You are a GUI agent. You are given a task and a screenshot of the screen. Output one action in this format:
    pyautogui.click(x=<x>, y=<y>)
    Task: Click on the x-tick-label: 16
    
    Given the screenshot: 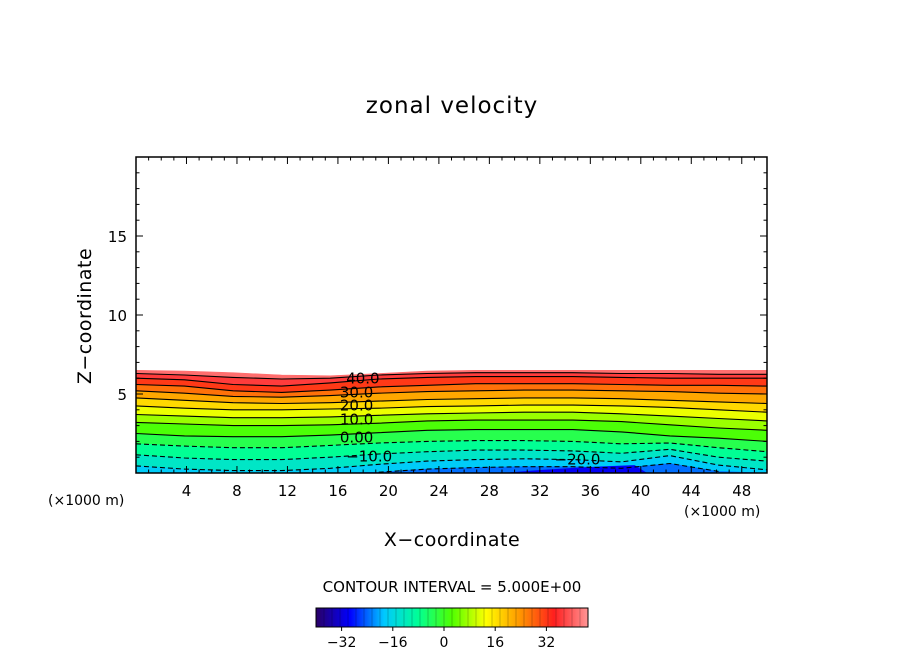 What is the action you would take?
    pyautogui.click(x=337, y=491)
    